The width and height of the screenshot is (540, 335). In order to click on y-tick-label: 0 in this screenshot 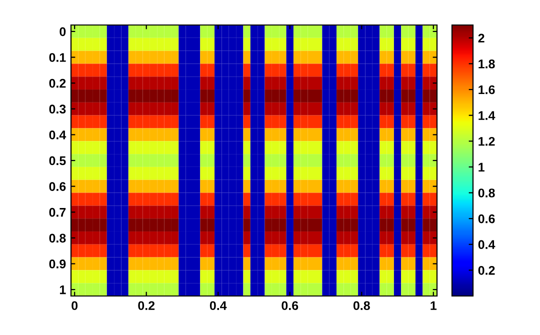, I will do `click(63, 31)`.